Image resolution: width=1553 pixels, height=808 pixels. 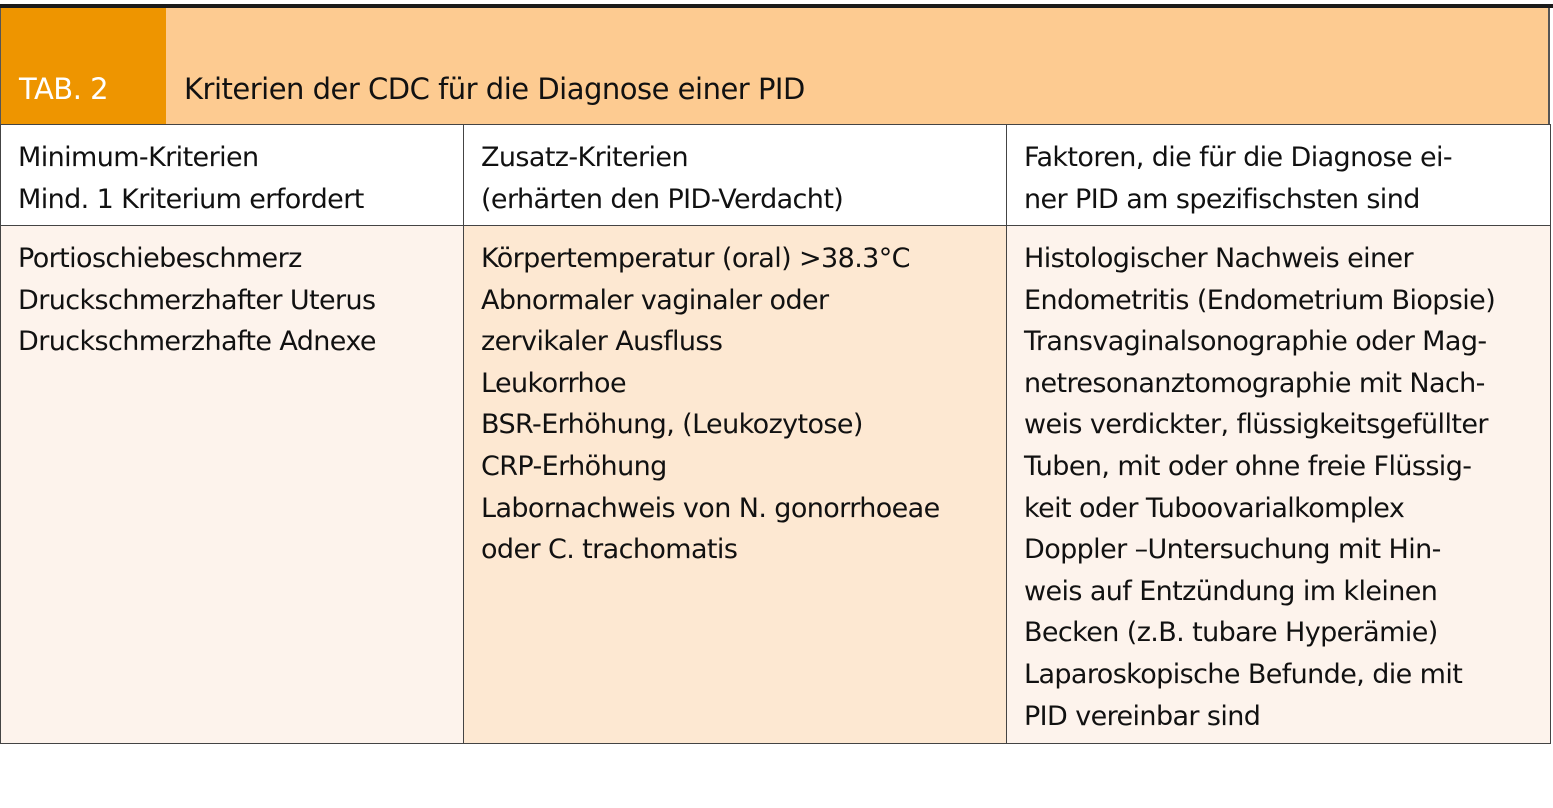 What do you see at coordinates (197, 300) in the screenshot?
I see `body-line: Druckschmerzhafter Uterus` at bounding box center [197, 300].